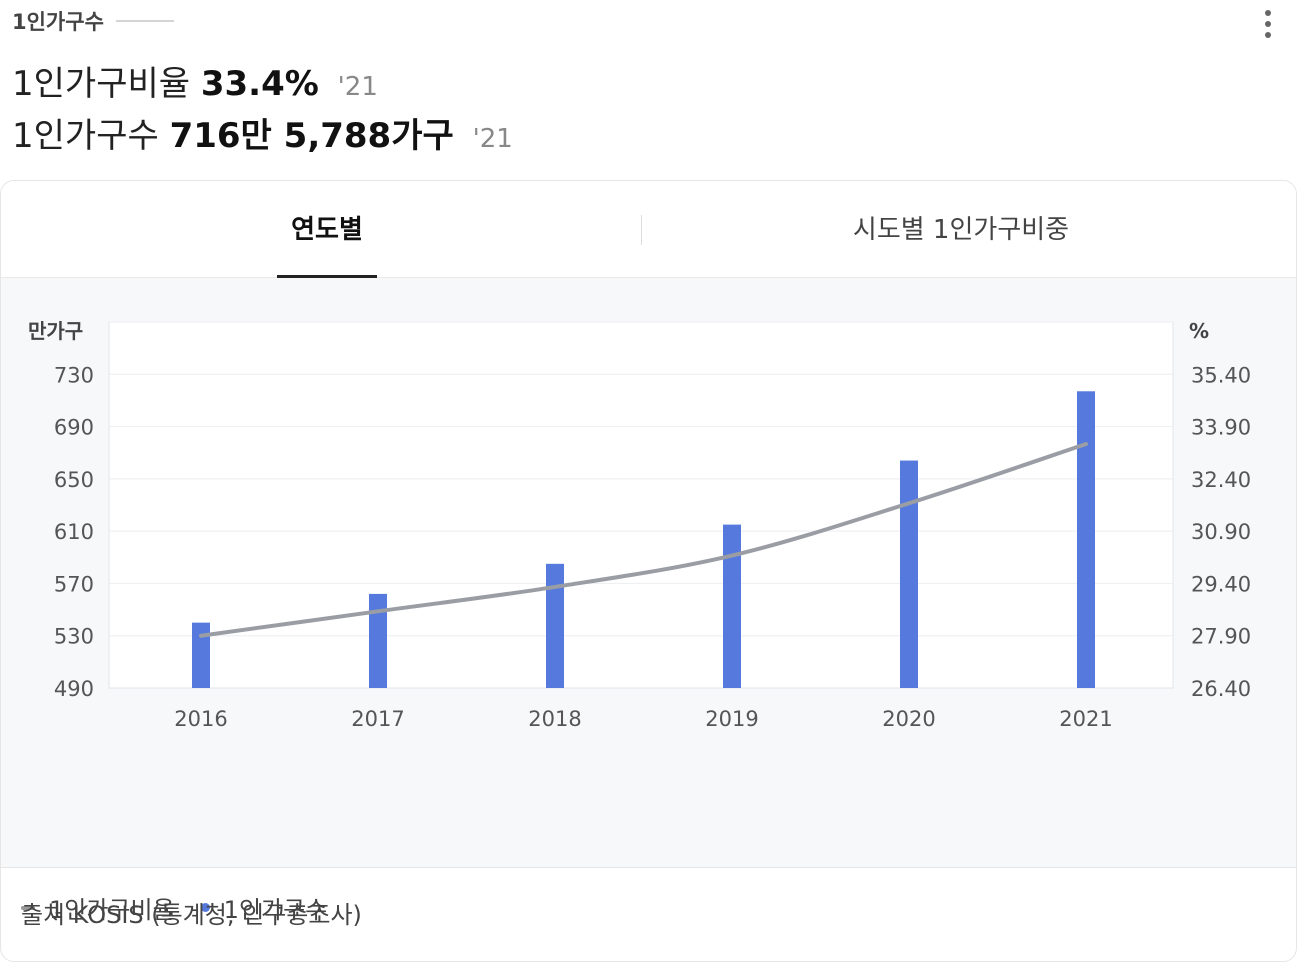 The height and width of the screenshot is (962, 1304). I want to click on y-left-tick-label: 610, so click(74, 532).